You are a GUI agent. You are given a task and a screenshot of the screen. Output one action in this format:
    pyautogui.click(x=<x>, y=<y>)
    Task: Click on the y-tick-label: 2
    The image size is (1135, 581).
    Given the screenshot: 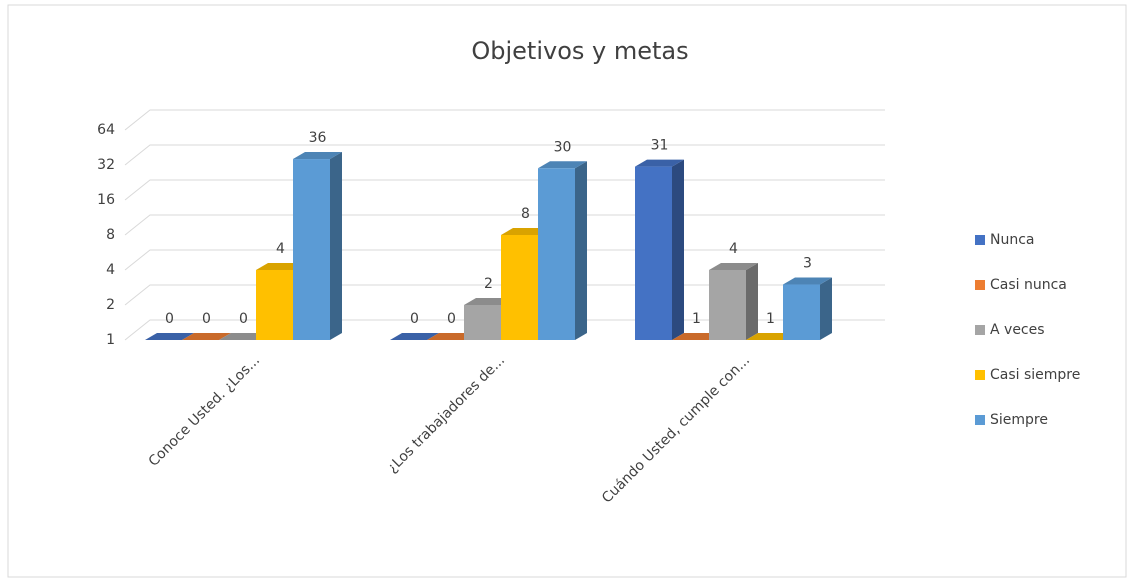 What is the action you would take?
    pyautogui.click(x=110, y=305)
    